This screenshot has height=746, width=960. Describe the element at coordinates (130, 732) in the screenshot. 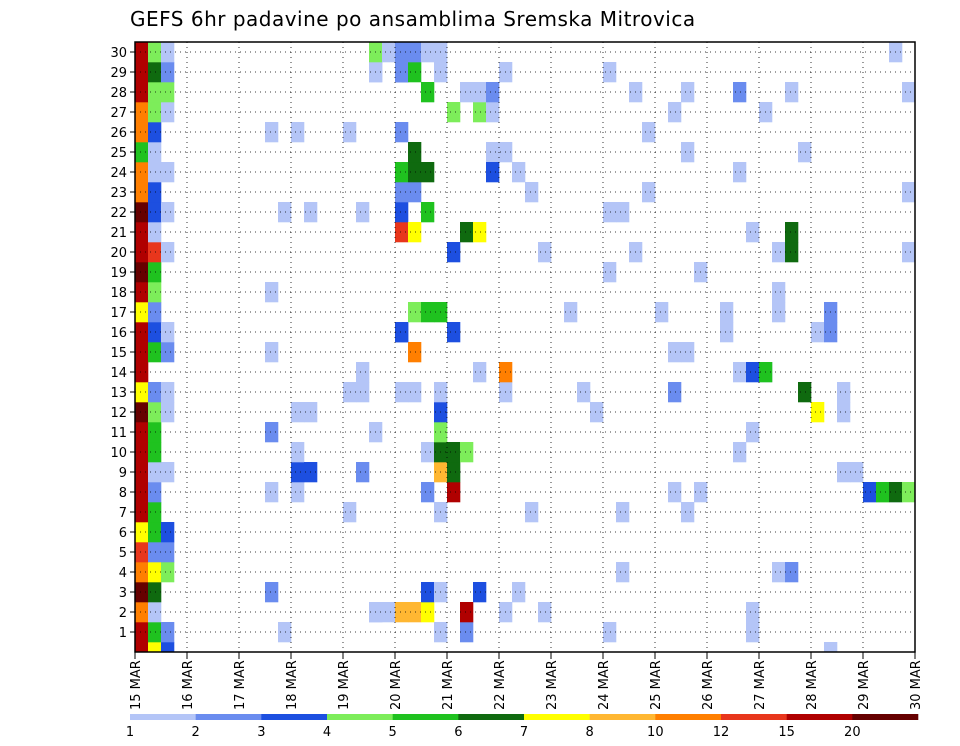

I see `legend-level-label: 1` at that location.